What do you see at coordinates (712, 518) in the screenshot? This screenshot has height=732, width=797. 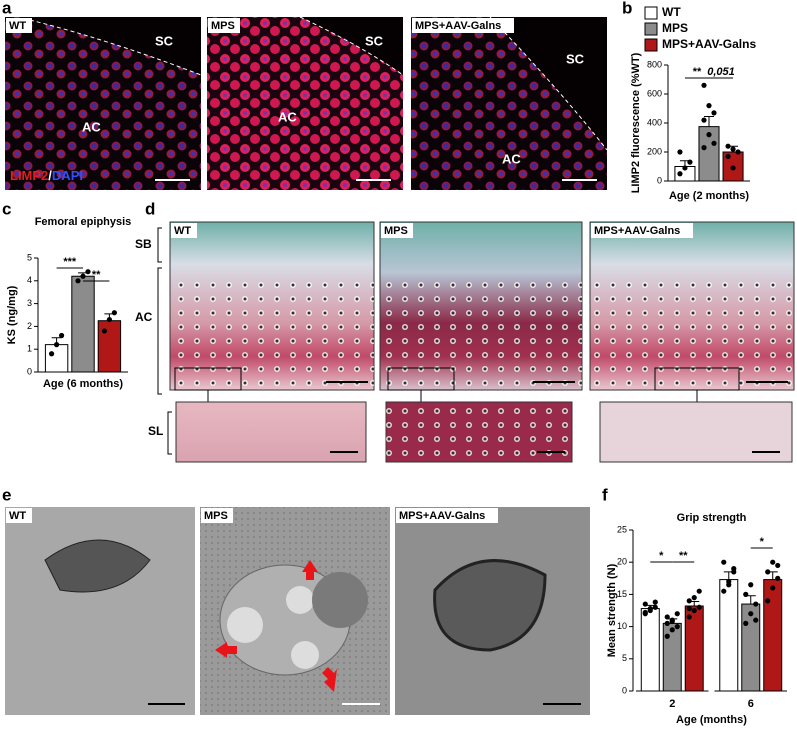 I see `chart-title: Grip strength` at bounding box center [712, 518].